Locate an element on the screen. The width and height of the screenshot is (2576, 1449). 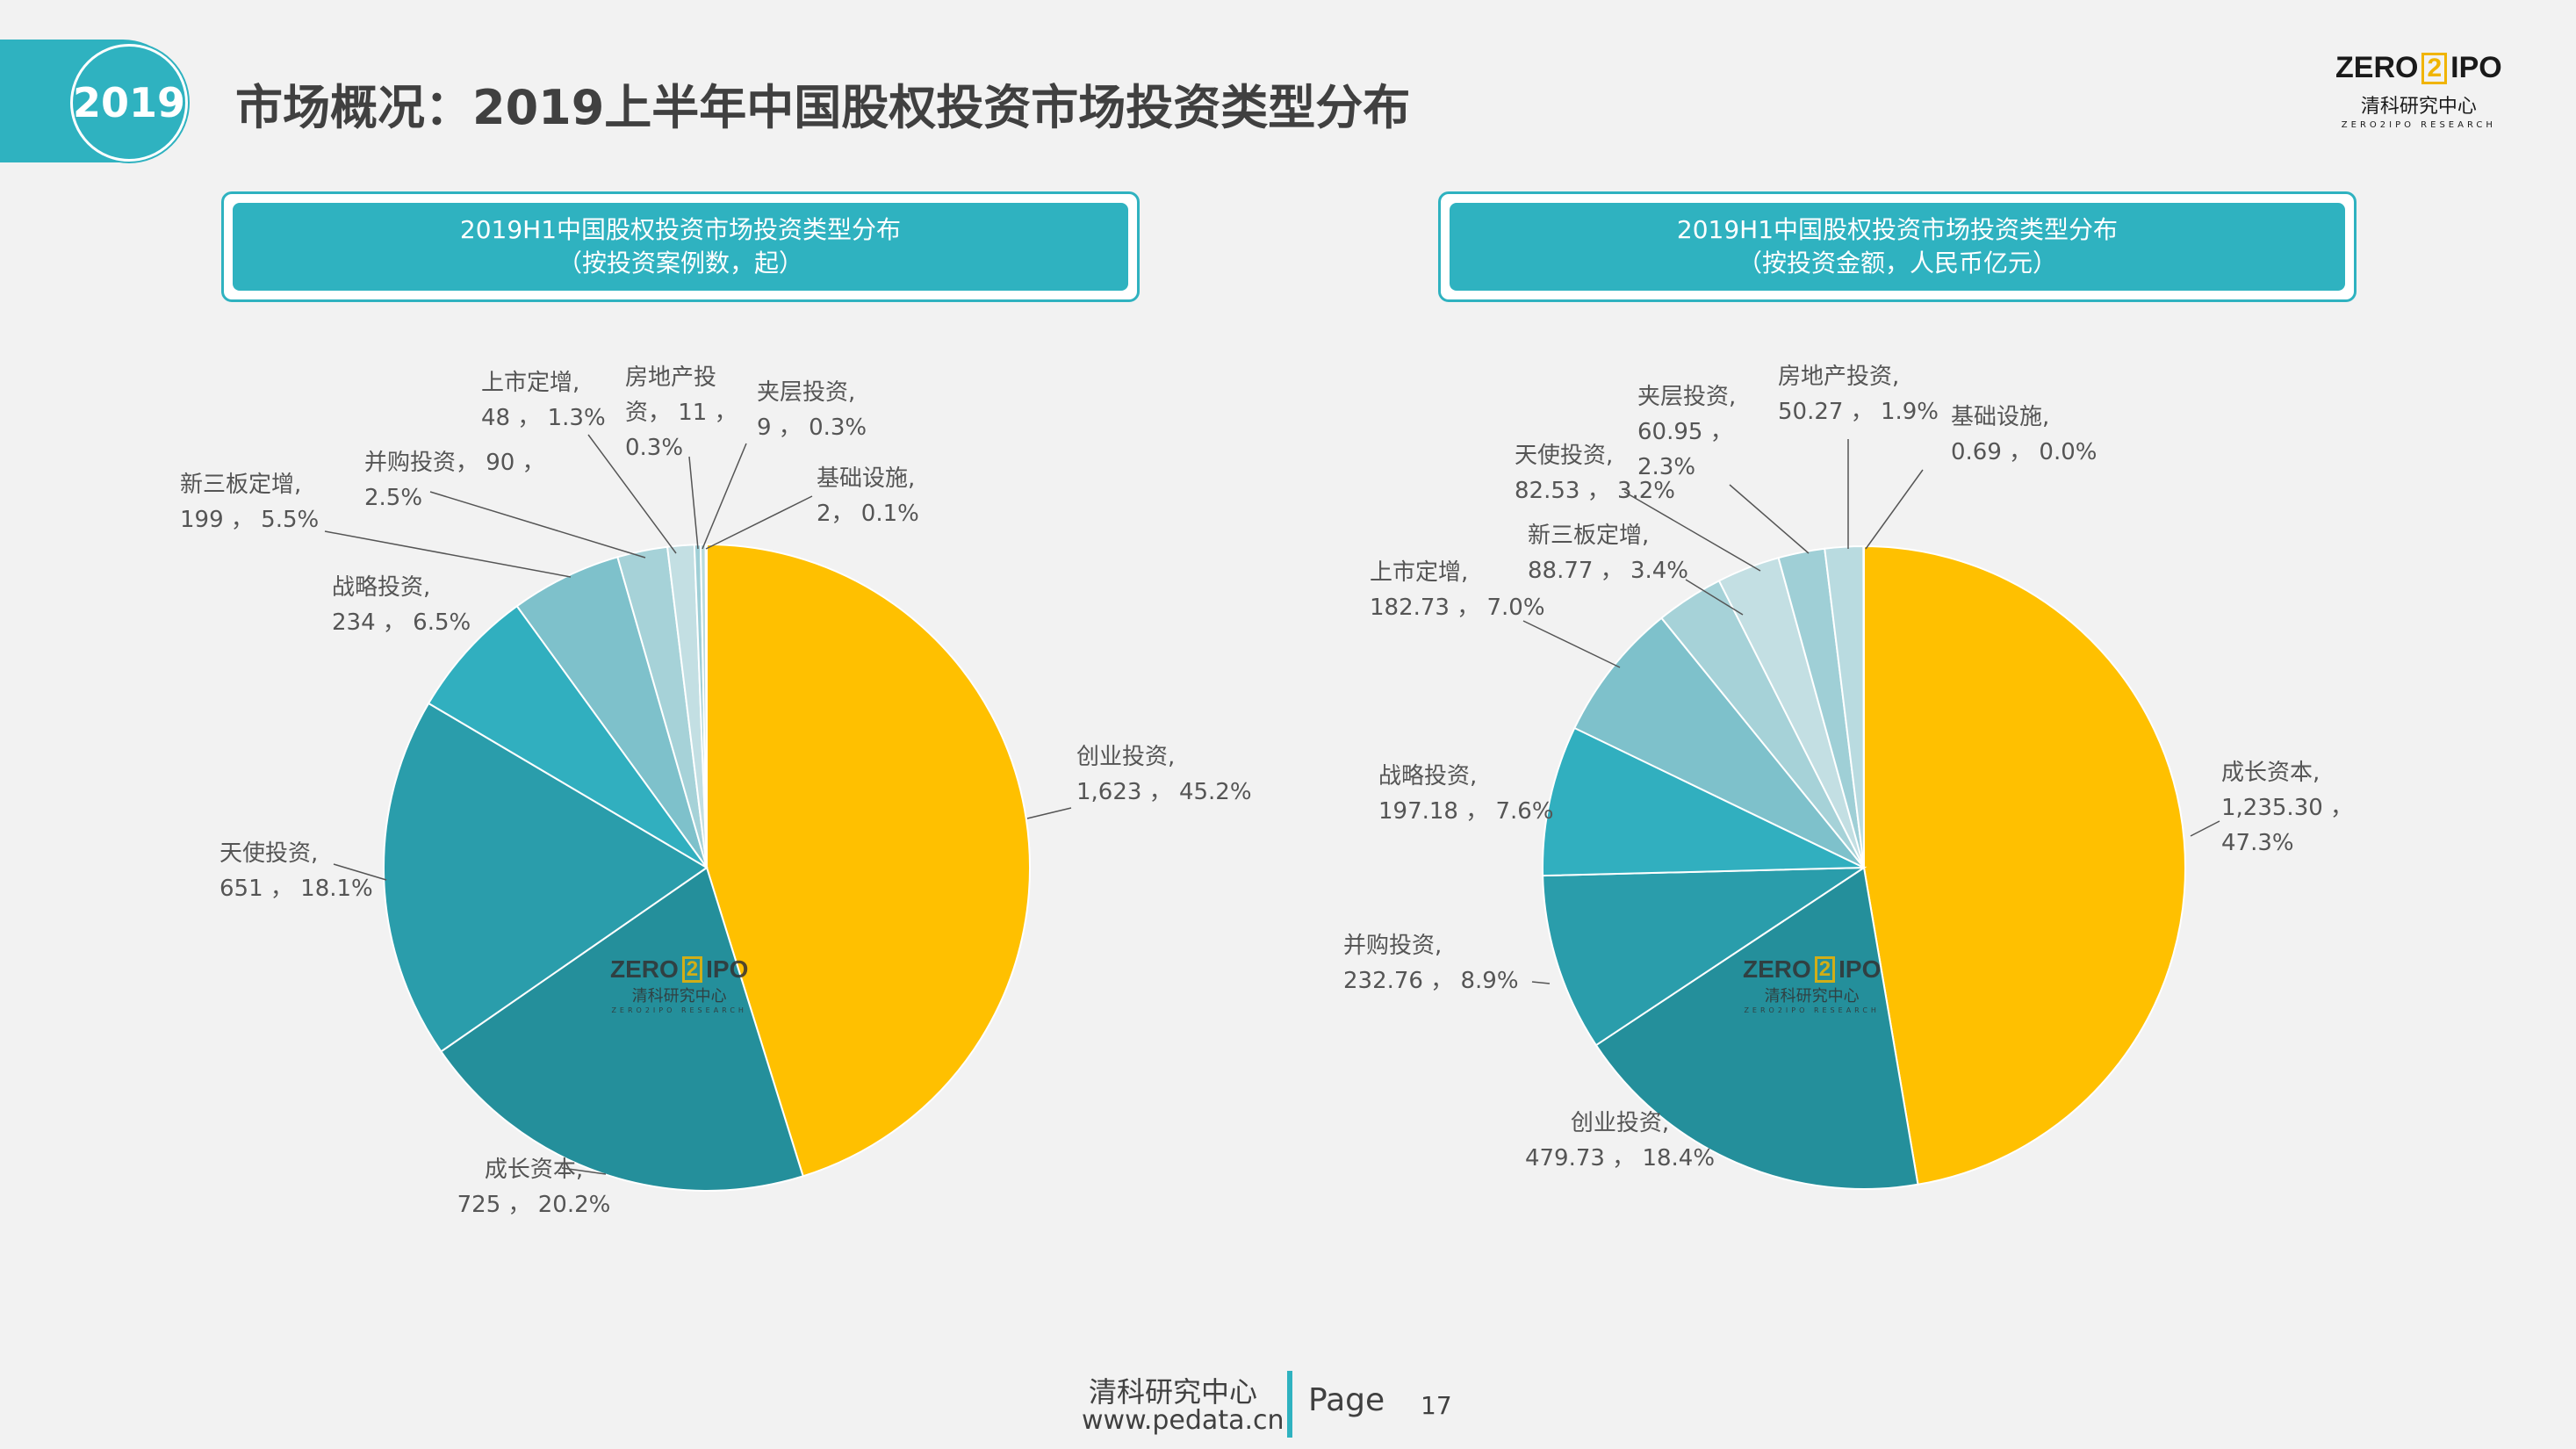
data-label: 上市定增, 48 ， 1.3% is located at coordinates (543, 400).